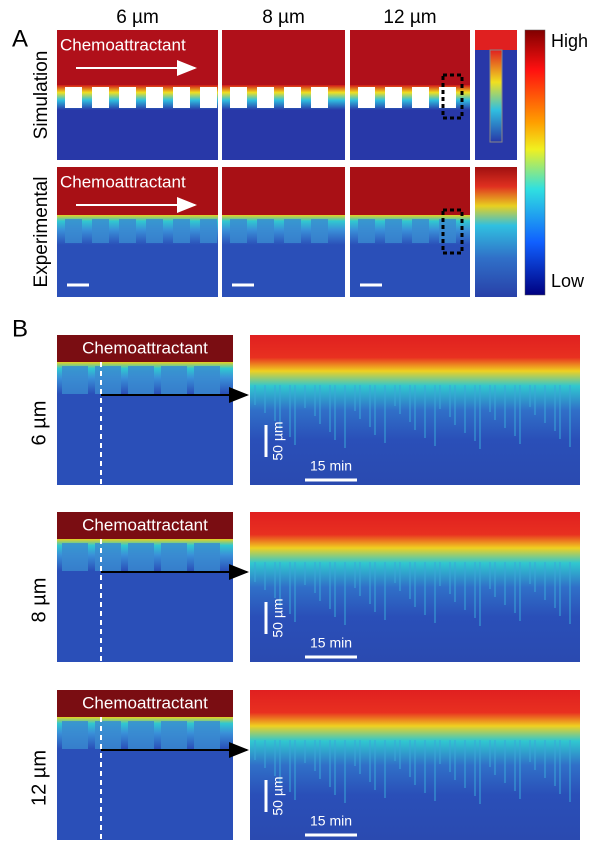  I want to click on row-label: Simulation, so click(41, 95).